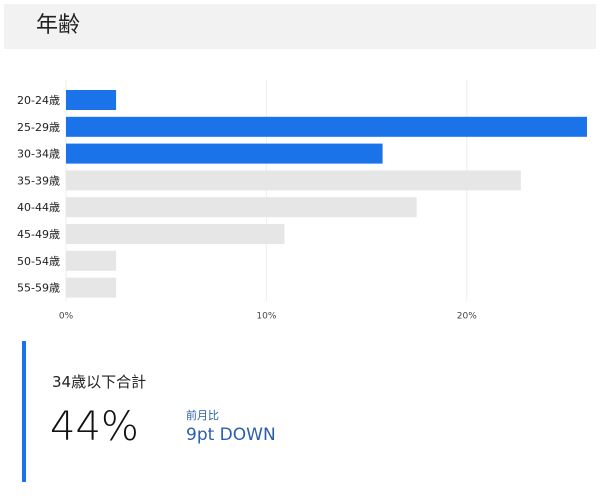 Image resolution: width=600 pixels, height=500 pixels. I want to click on category-label: 45-49歳, so click(38, 234).